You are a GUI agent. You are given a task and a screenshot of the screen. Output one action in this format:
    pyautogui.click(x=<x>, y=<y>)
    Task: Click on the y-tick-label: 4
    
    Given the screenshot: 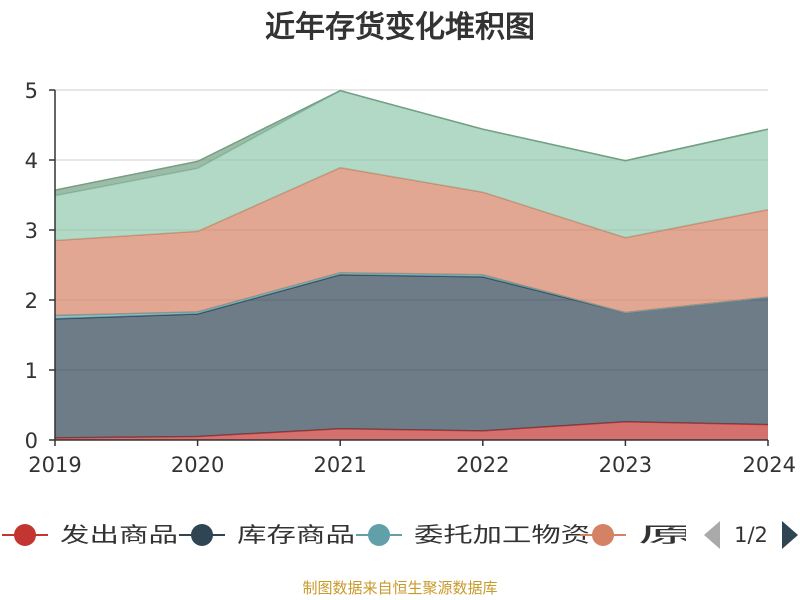 What is the action you would take?
    pyautogui.click(x=31, y=161)
    